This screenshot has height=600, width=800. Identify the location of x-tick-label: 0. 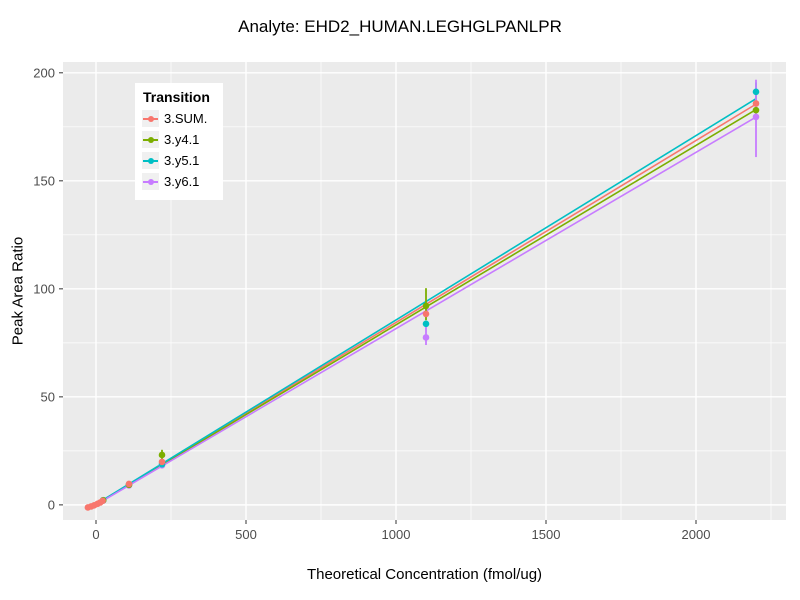
(95, 534).